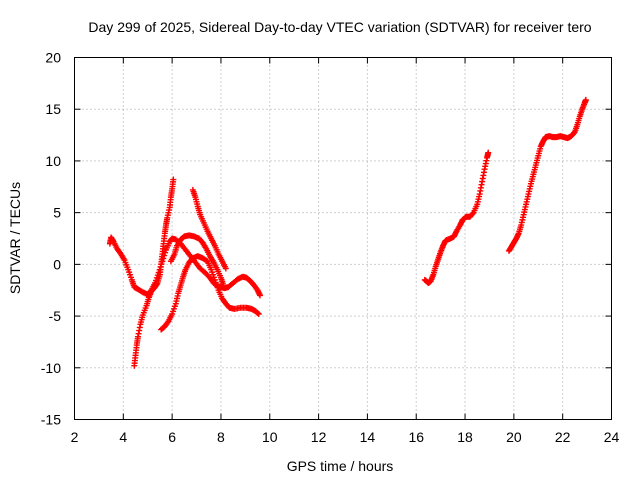  I want to click on y-tick-label: 15, so click(53, 109).